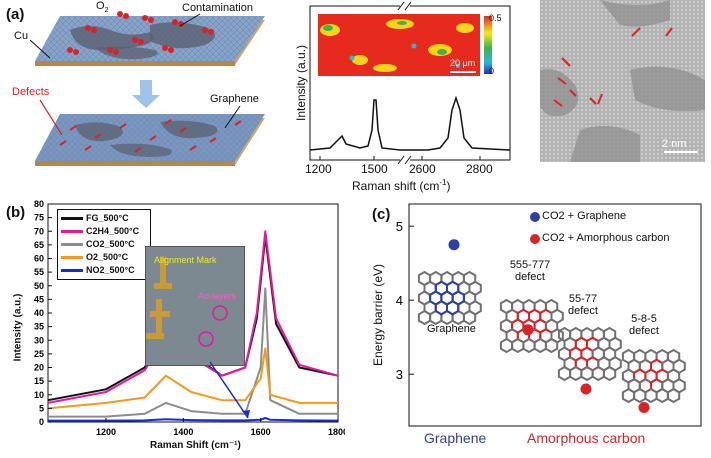  I want to click on panel-c-ylabel-wrap: Energy barrier (eV), so click(378, 317).